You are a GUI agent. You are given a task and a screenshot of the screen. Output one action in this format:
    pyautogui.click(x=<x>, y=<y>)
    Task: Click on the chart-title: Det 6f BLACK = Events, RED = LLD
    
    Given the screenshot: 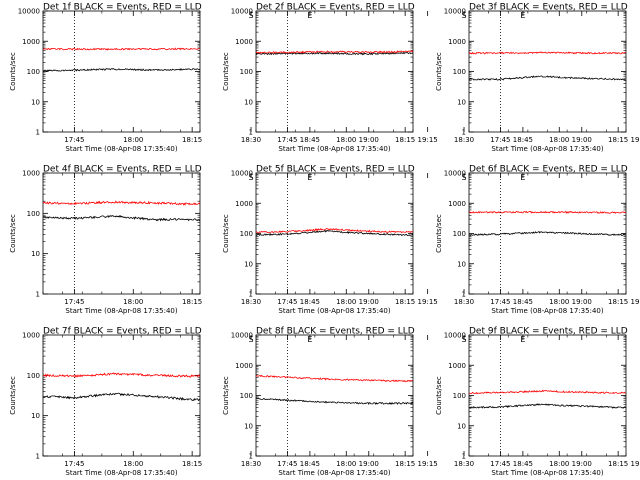 What is the action you would take?
    pyautogui.click(x=548, y=170)
    